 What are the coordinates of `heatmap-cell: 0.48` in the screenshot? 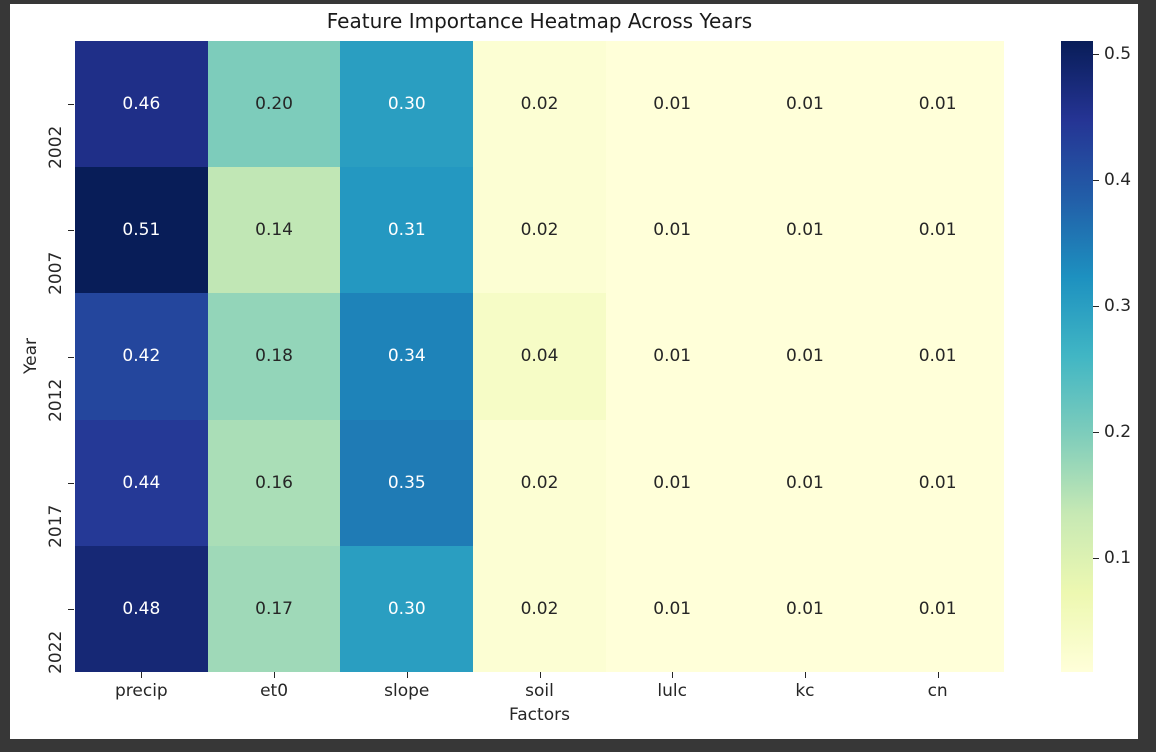 It's located at (141, 608).